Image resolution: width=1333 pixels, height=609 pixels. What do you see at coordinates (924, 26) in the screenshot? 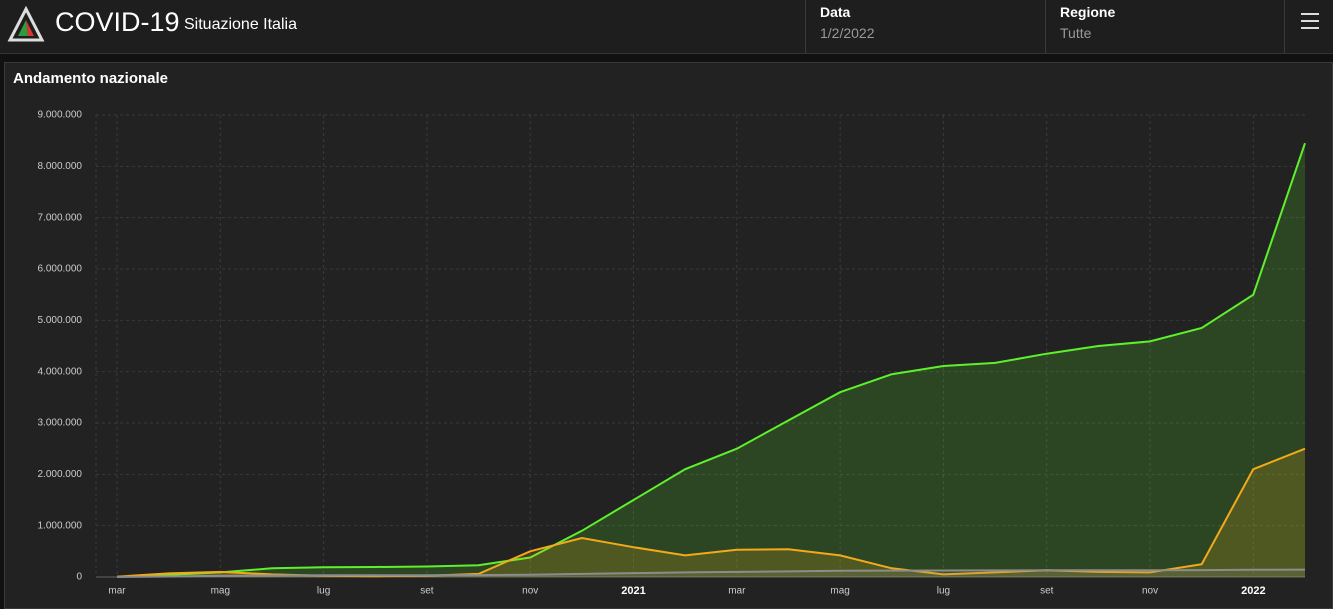
I see `date-filter: Data 1/2/2022` at bounding box center [924, 26].